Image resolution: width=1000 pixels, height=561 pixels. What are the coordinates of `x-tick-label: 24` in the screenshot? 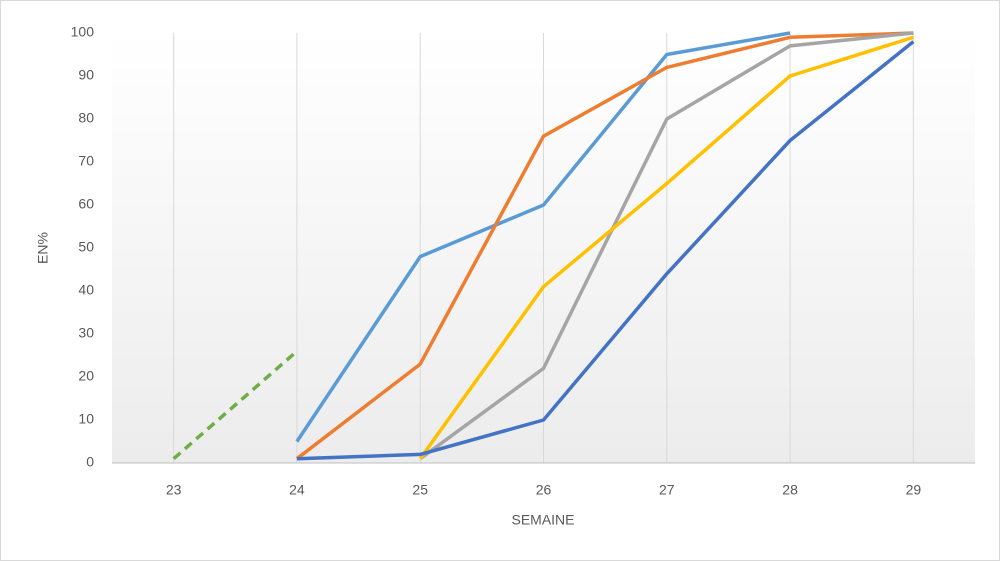 It's located at (297, 490).